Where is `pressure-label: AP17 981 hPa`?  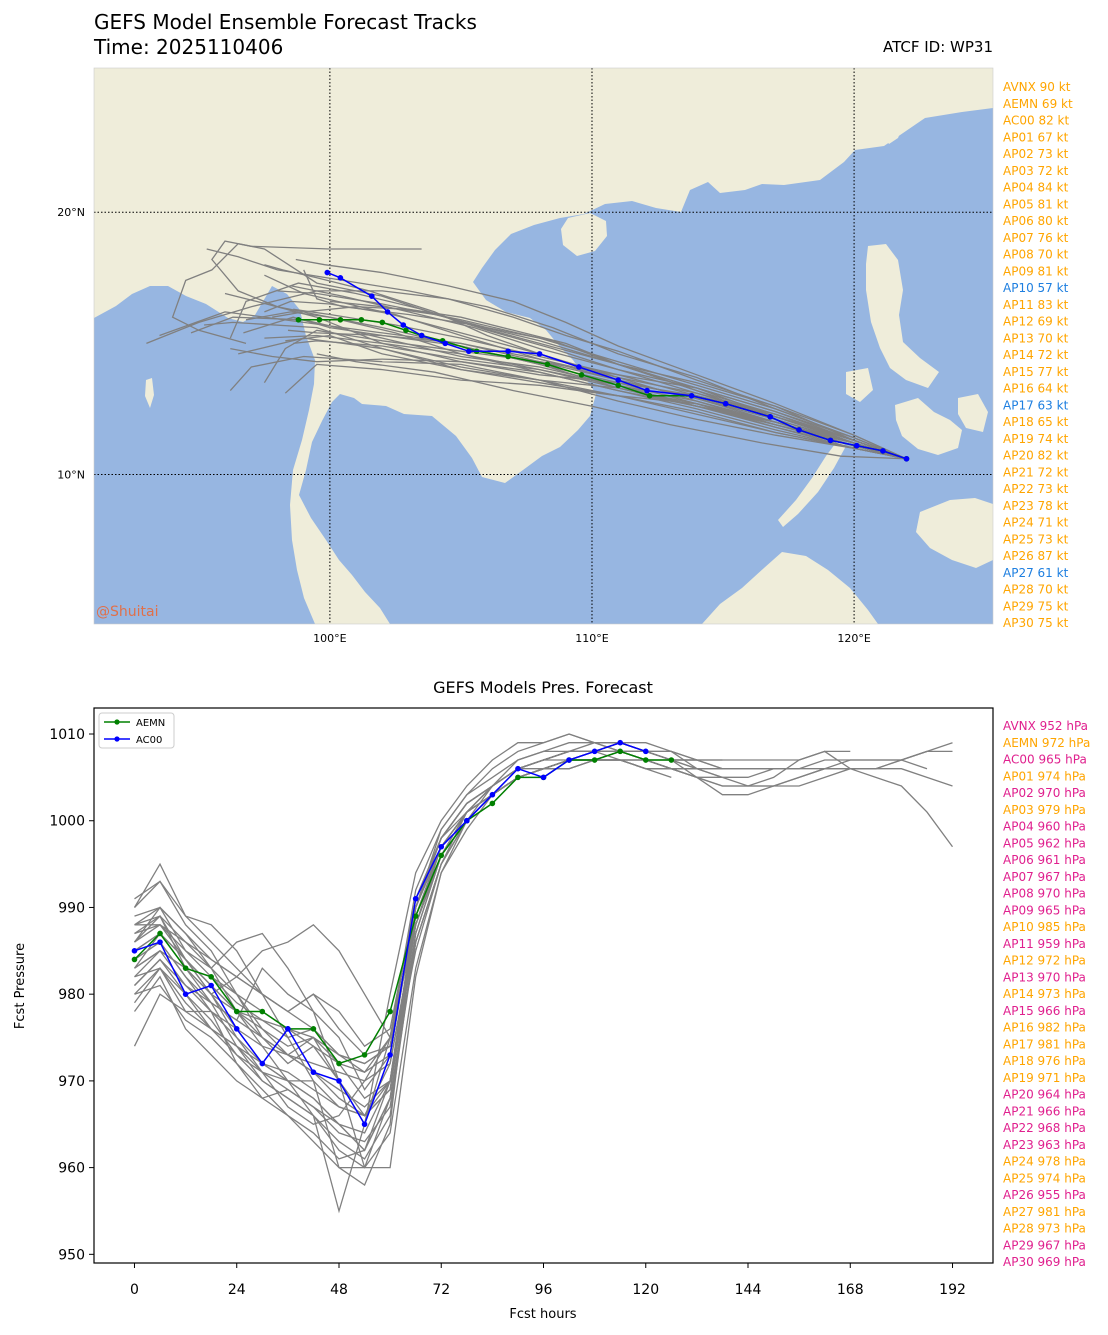 pressure-label: AP17 981 hPa is located at coordinates (1044, 1044).